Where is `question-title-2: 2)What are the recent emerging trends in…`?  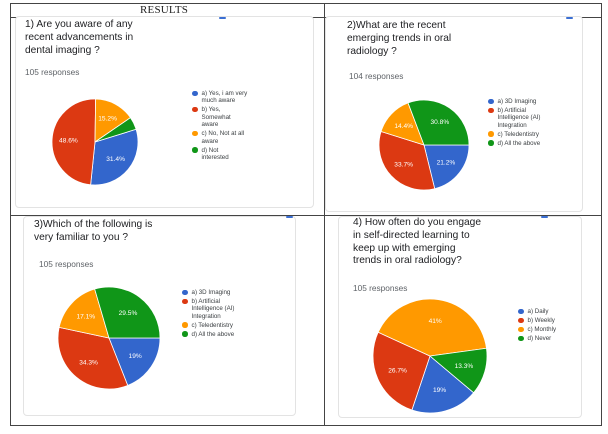 question-title-2: 2)What are the recent emerging trends in… is located at coordinates (399, 38).